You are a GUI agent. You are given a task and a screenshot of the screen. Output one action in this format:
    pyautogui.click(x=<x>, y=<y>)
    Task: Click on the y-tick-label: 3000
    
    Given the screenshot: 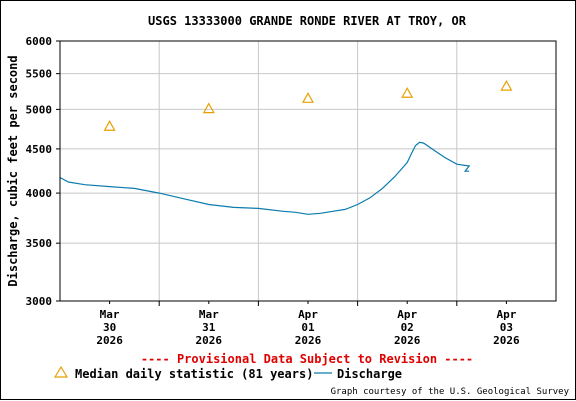 What is the action you would take?
    pyautogui.click(x=39, y=301)
    